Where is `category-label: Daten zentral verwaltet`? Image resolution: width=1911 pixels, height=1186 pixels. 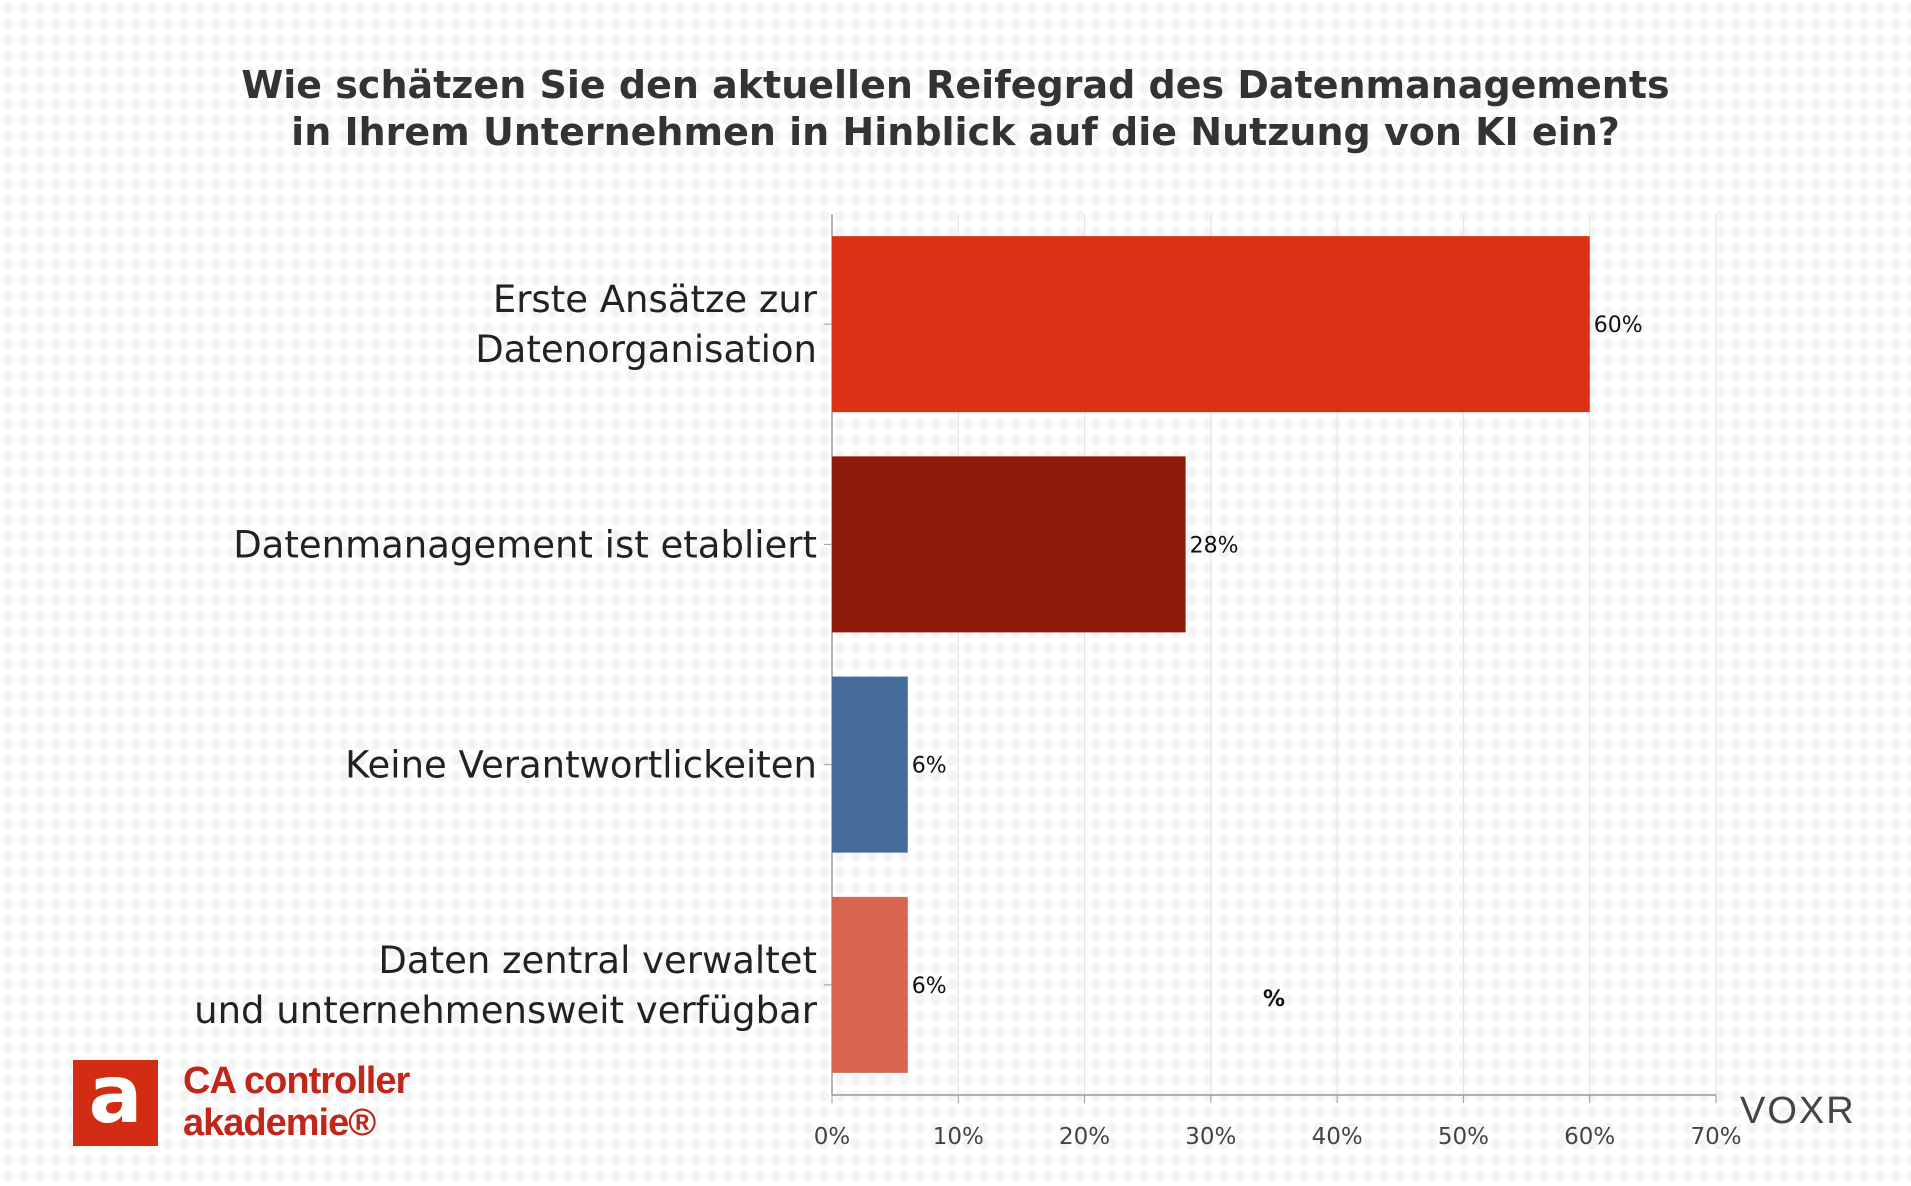 category-label: Daten zentral verwaltet is located at coordinates (597, 960).